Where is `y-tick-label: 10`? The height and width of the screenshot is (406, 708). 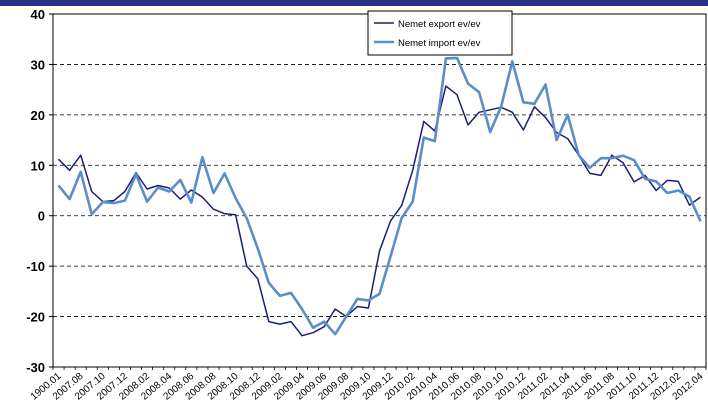
y-tick-label: 10 is located at coordinates (38, 165).